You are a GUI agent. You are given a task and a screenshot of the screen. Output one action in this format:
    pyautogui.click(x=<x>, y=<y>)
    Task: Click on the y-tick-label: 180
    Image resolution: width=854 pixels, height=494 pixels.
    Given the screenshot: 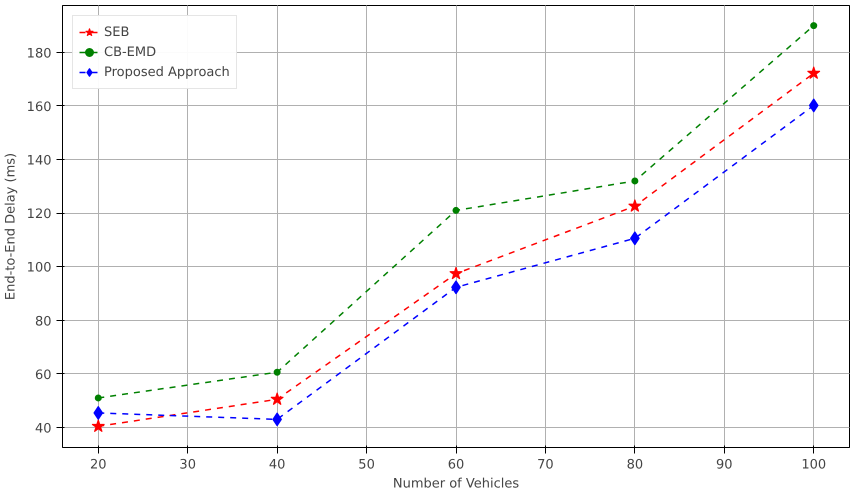 What is the action you would take?
    pyautogui.click(x=39, y=54)
    